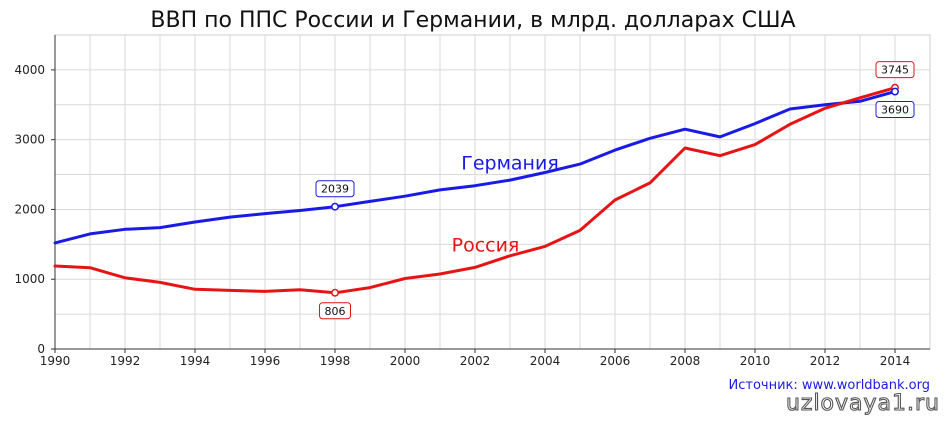 Image resolution: width=946 pixels, height=423 pixels. I want to click on watermark: uzlovaya1.ru, so click(863, 403).